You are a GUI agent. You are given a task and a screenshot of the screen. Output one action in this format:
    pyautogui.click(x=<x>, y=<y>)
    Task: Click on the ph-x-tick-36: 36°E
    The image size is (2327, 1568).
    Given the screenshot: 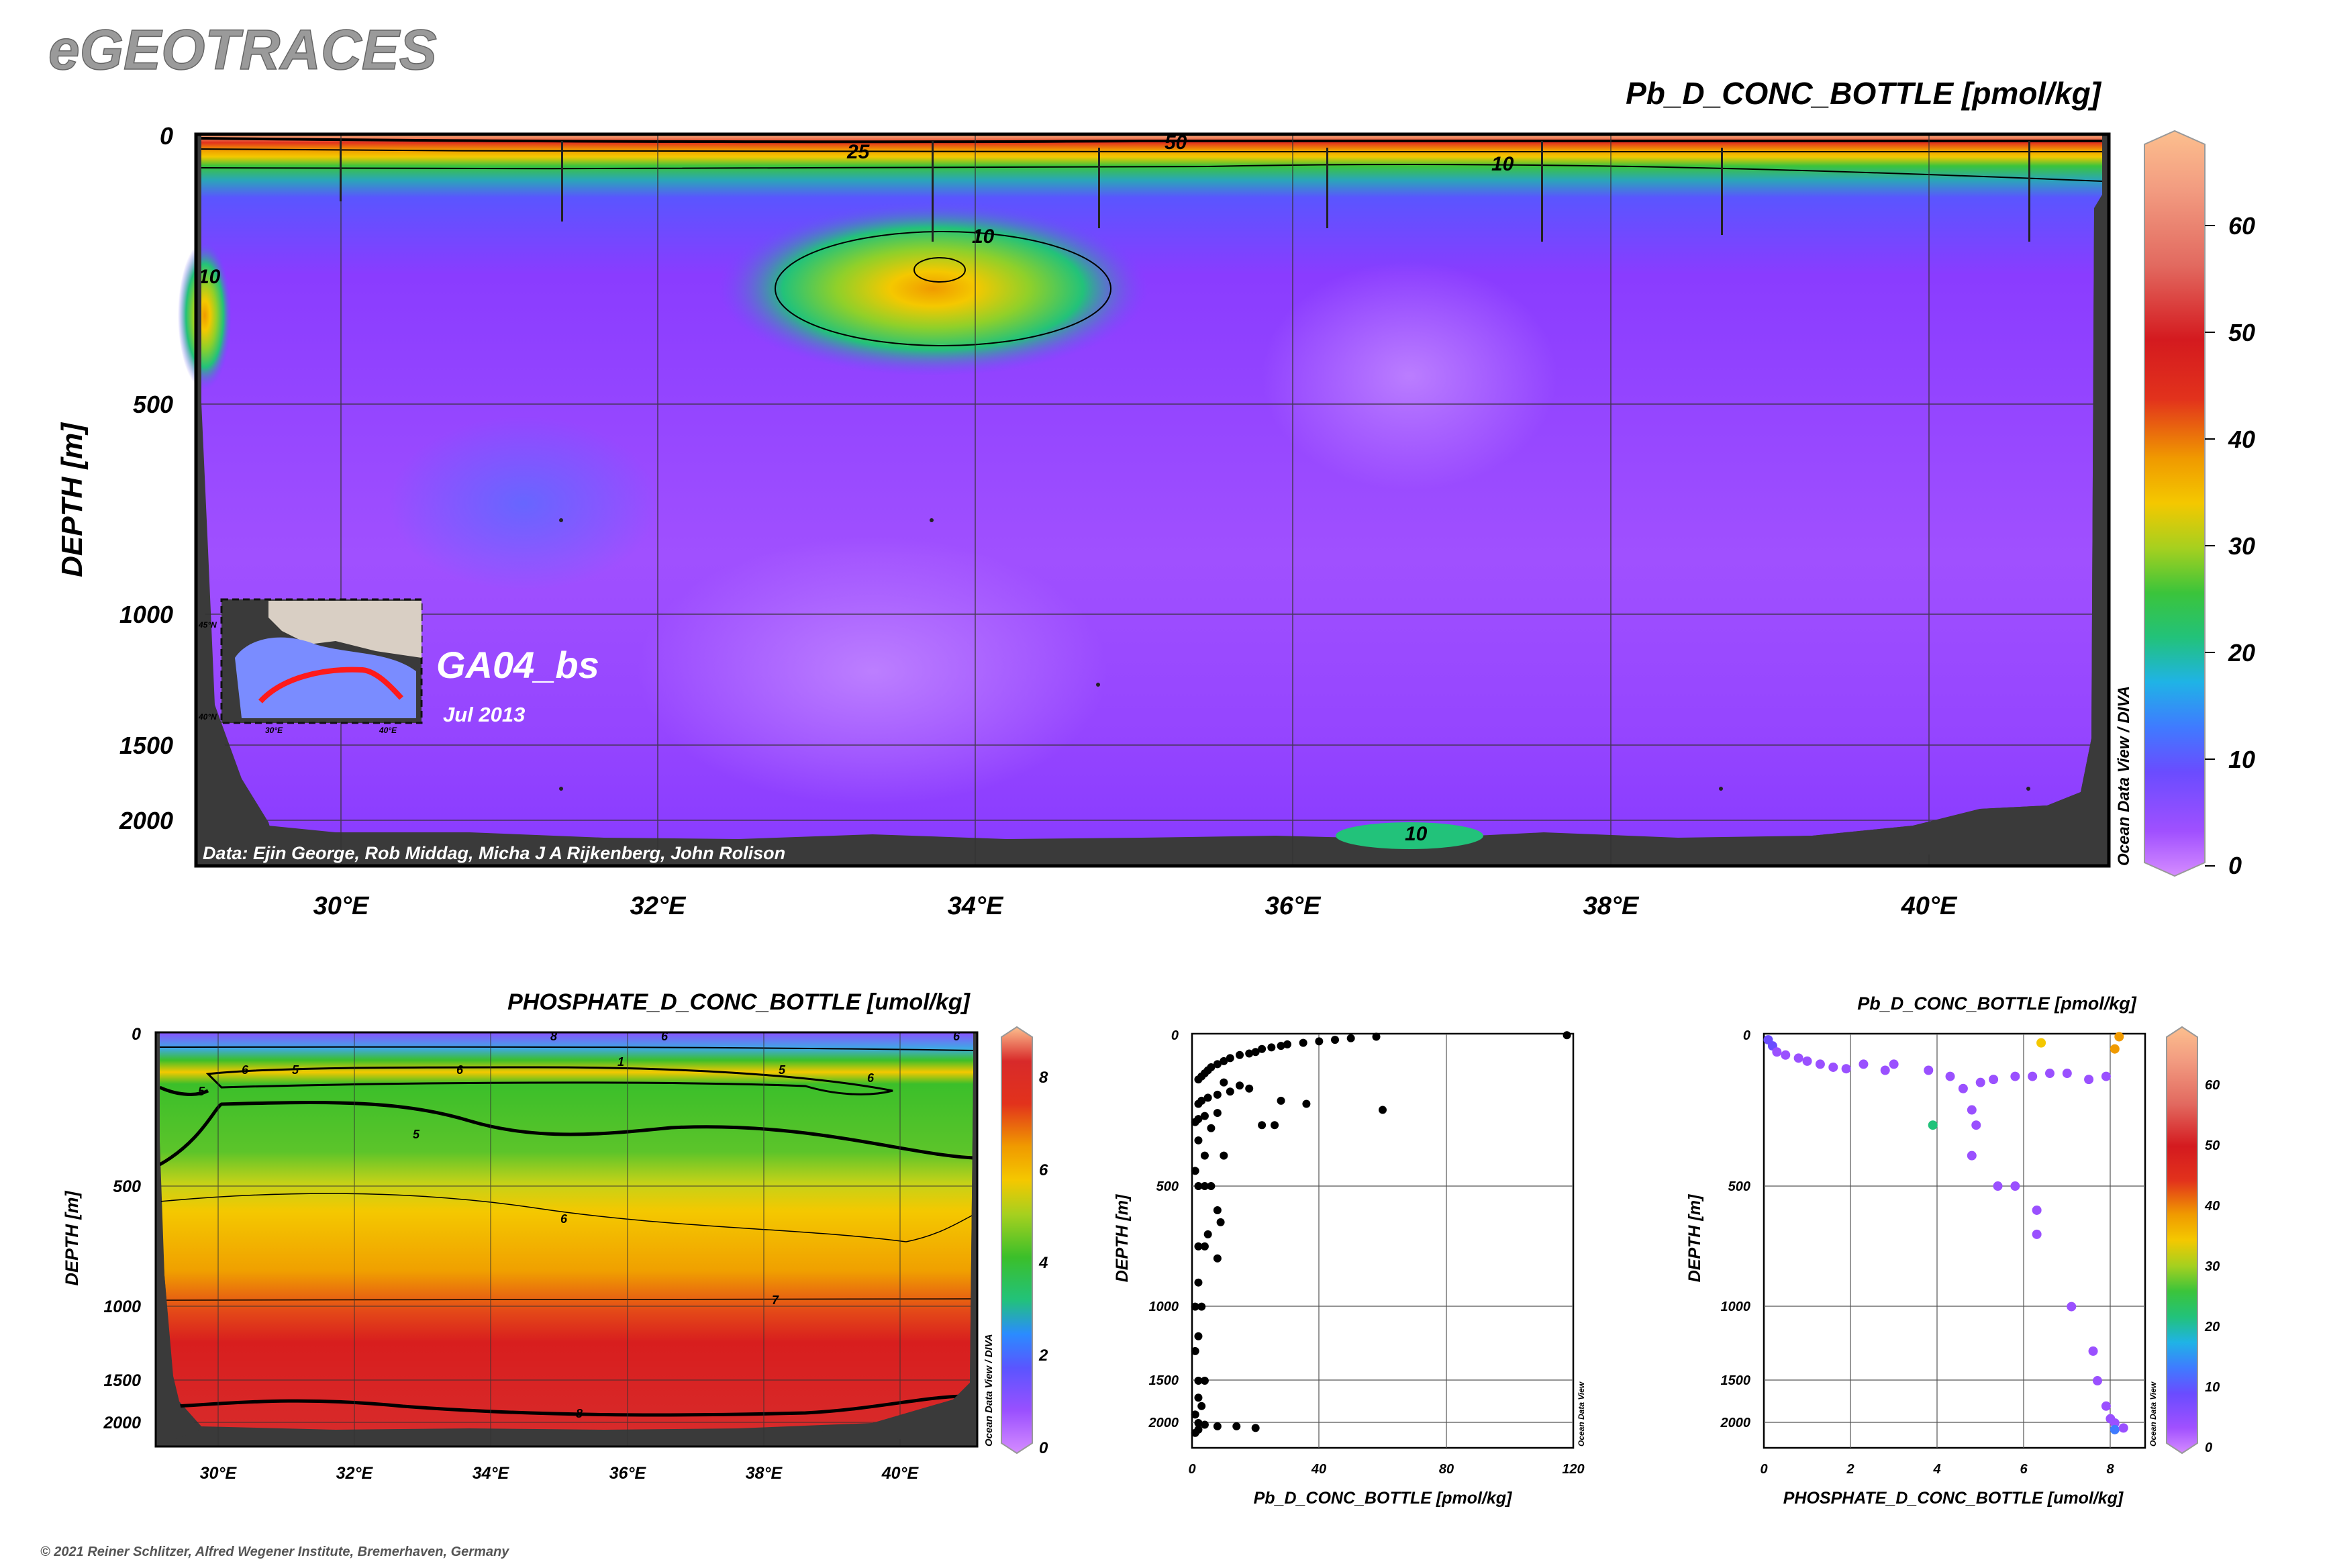 What is the action you would take?
    pyautogui.click(x=628, y=1473)
    